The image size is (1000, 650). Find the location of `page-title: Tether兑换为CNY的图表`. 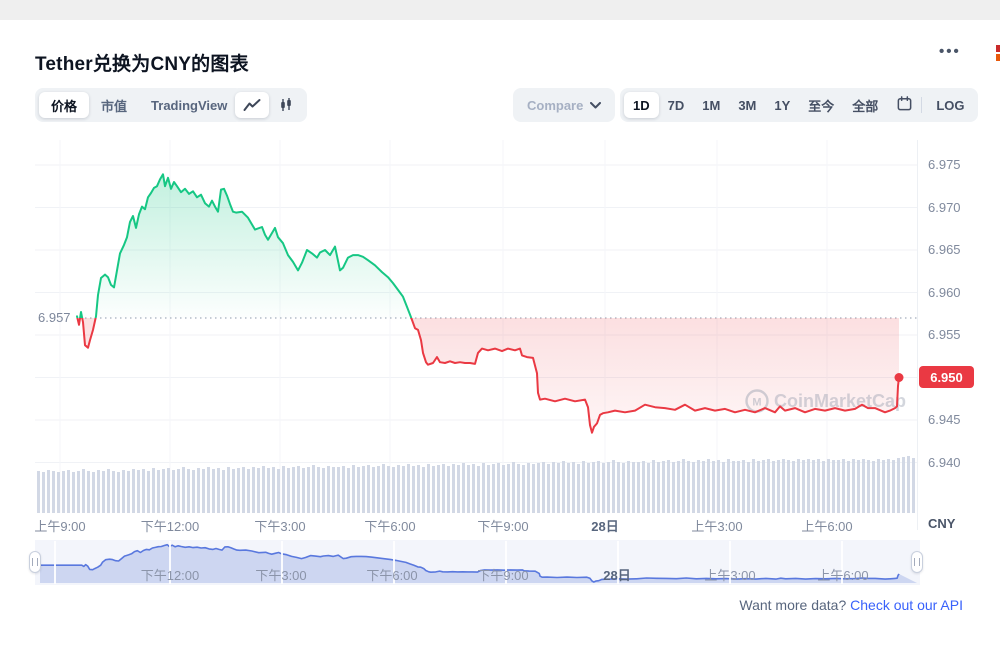

page-title: Tether兑换为CNY的图表 is located at coordinates (142, 64).